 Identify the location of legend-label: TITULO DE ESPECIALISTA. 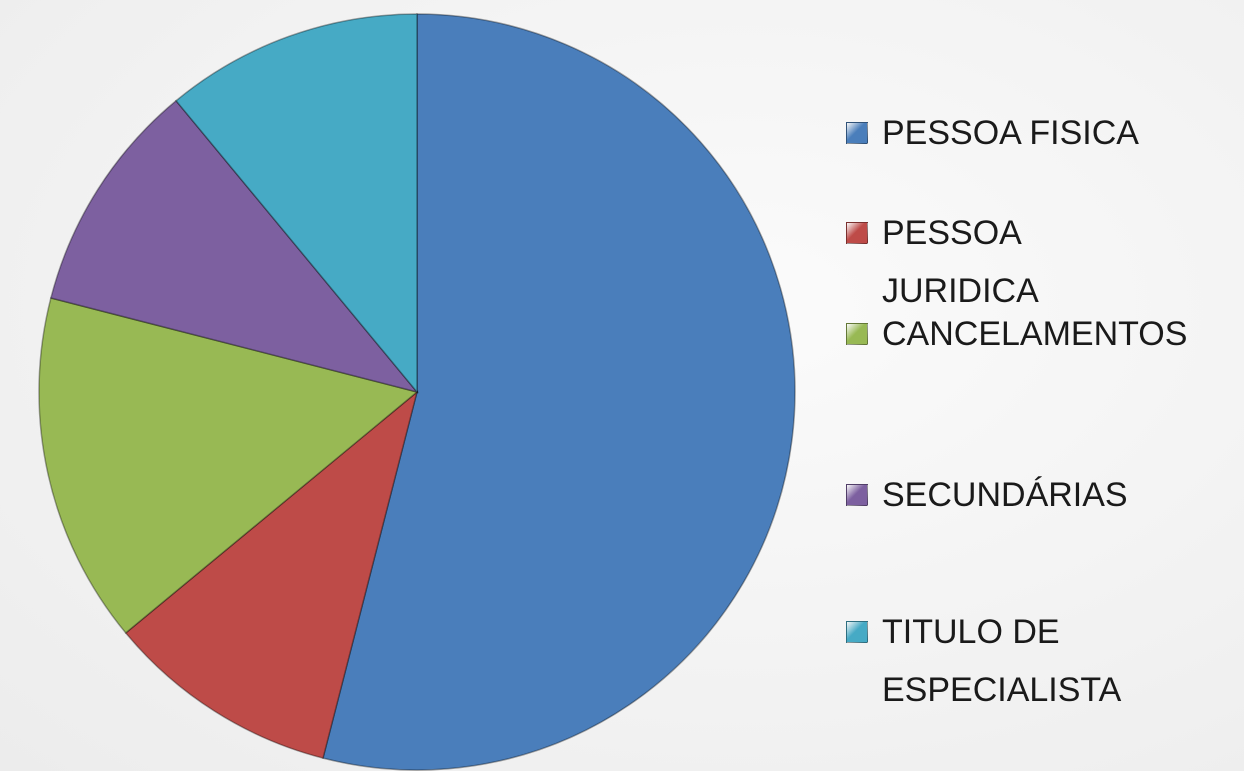
(1002, 661).